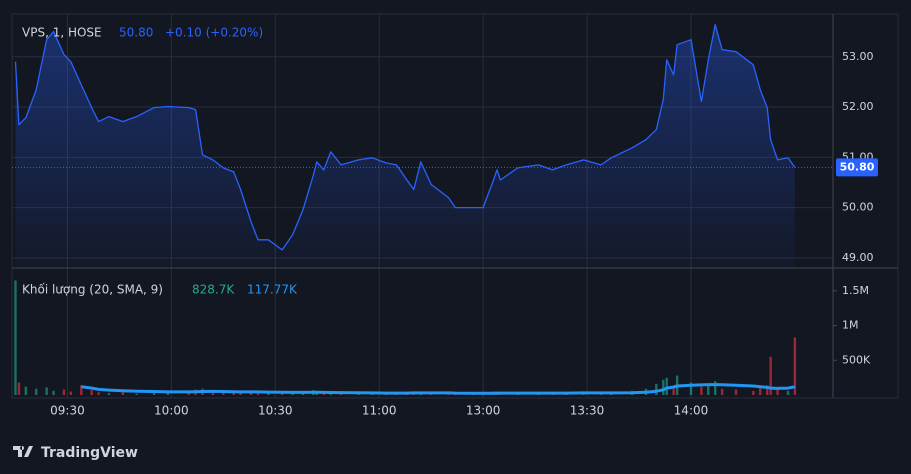  What do you see at coordinates (171, 411) in the screenshot?
I see `x-tick-label: 10:00` at bounding box center [171, 411].